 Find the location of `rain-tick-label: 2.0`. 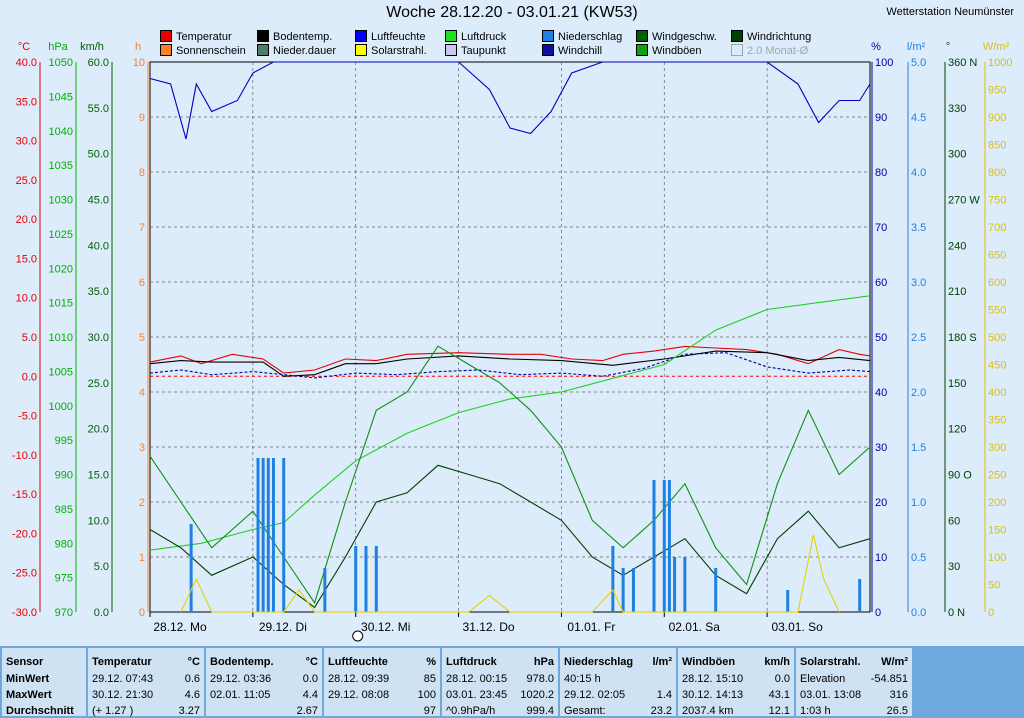

rain-tick-label: 2.0 is located at coordinates (918, 393).